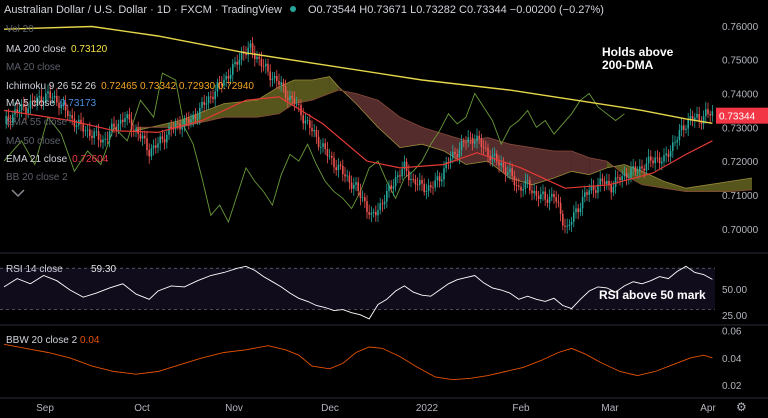  I want to click on legend-item: MA 200 close 0.73120, so click(56, 49).